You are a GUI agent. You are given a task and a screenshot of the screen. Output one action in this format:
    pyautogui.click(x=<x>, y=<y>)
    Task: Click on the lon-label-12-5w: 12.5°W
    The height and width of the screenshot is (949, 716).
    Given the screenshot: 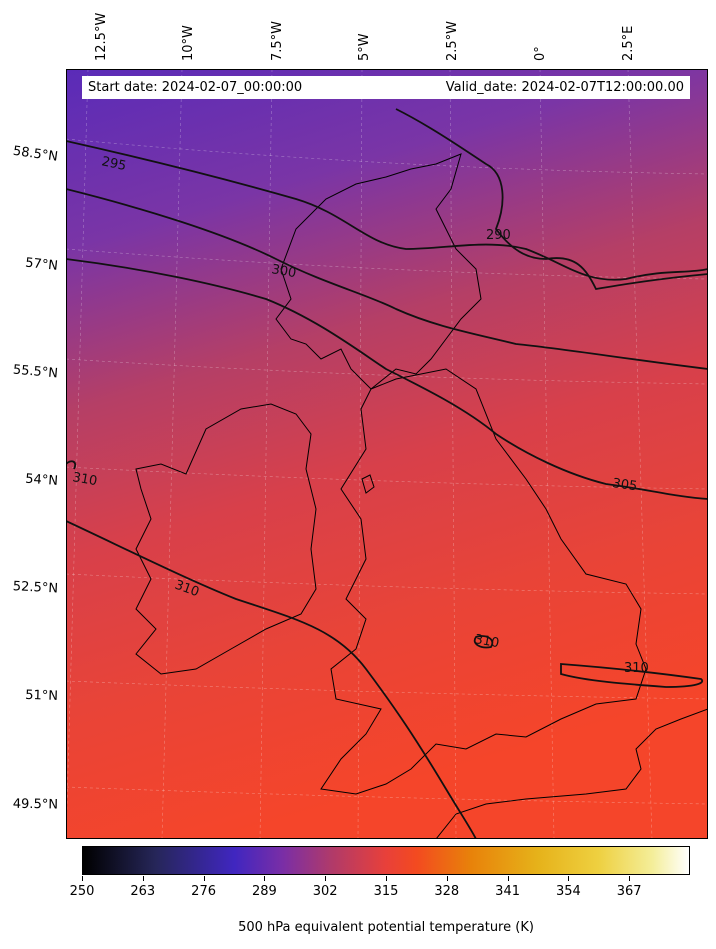 What is the action you would take?
    pyautogui.click(x=101, y=36)
    